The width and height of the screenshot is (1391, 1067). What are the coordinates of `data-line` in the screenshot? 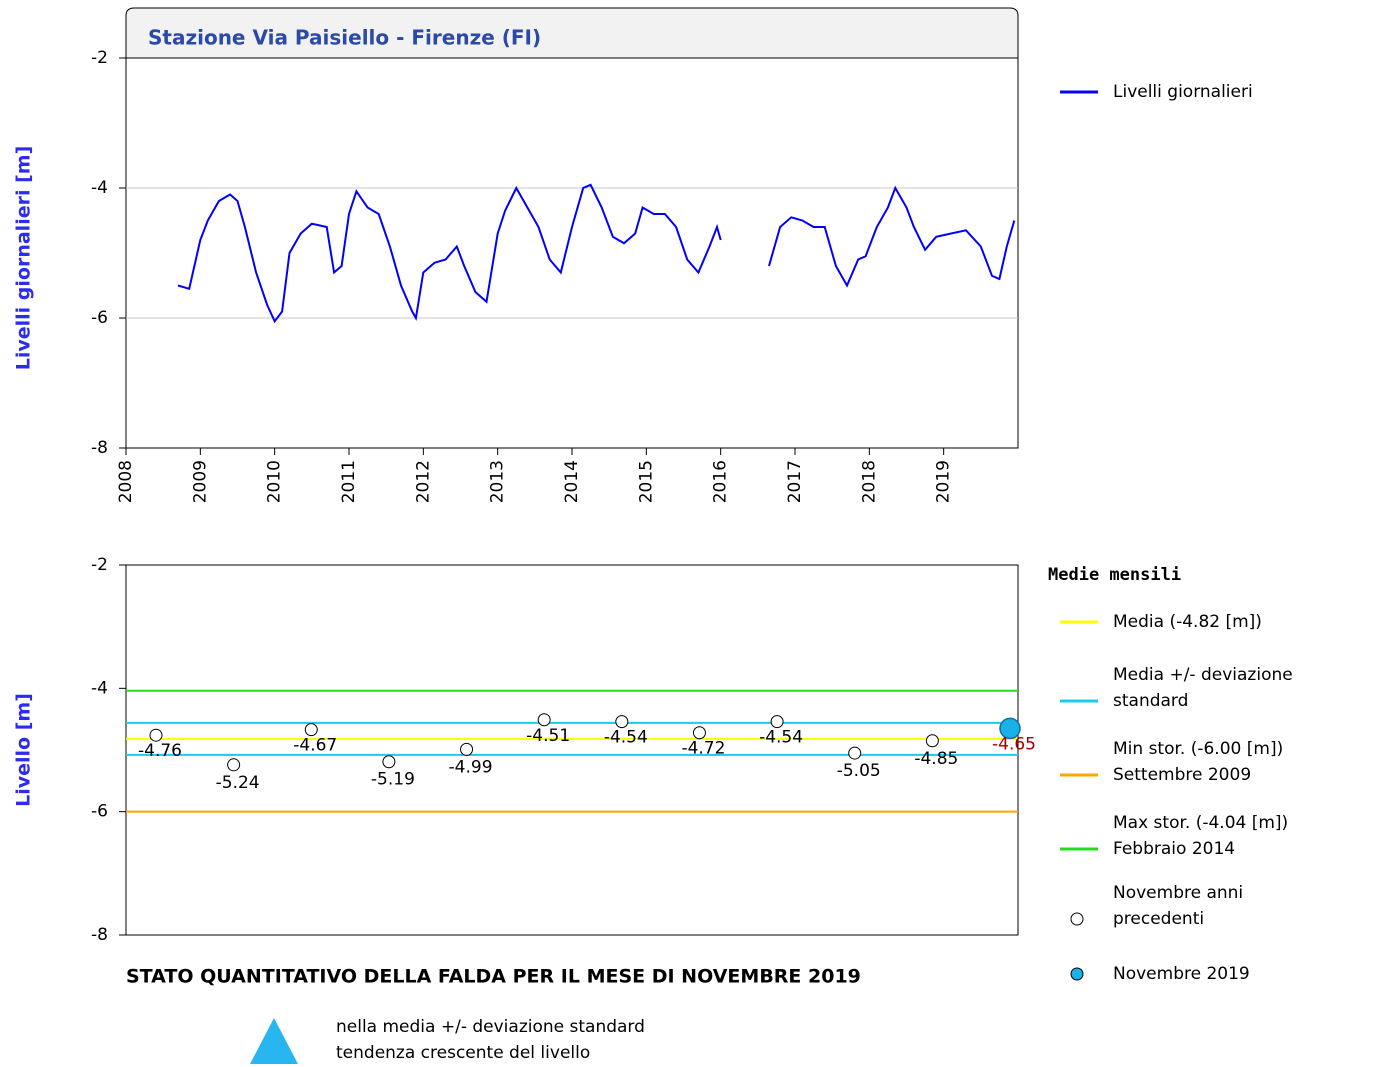 It's located at (596, 253).